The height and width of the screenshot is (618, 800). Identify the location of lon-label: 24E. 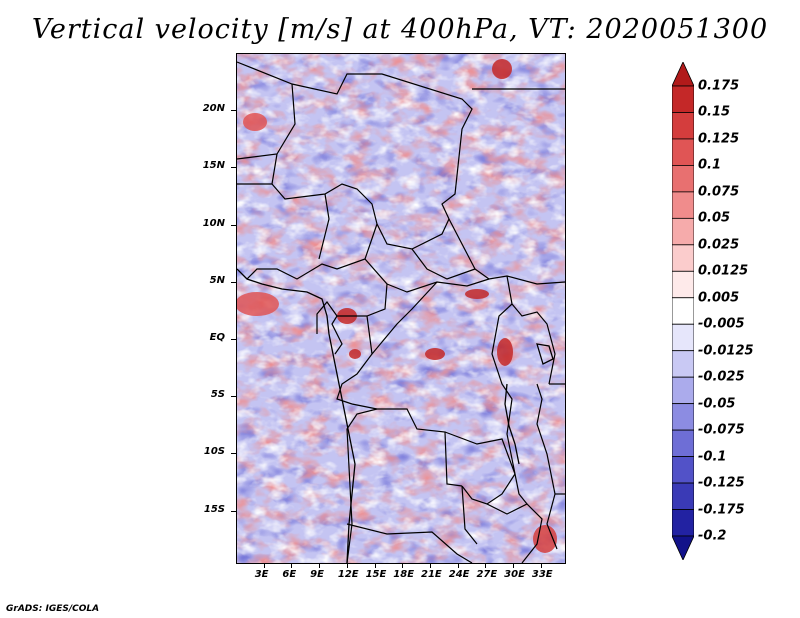
(459, 574).